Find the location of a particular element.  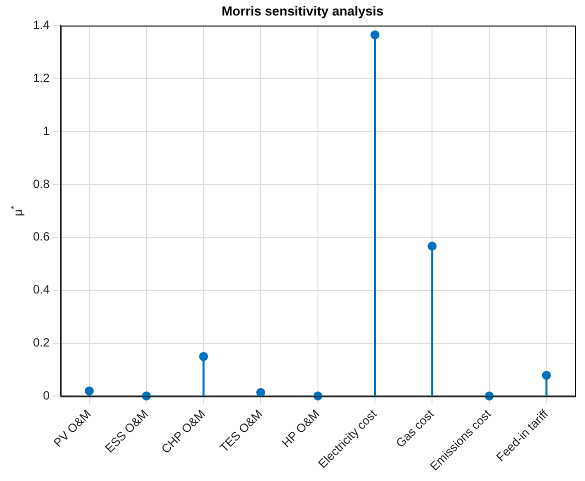

y-tick-label: 0.2 is located at coordinates (41, 343).